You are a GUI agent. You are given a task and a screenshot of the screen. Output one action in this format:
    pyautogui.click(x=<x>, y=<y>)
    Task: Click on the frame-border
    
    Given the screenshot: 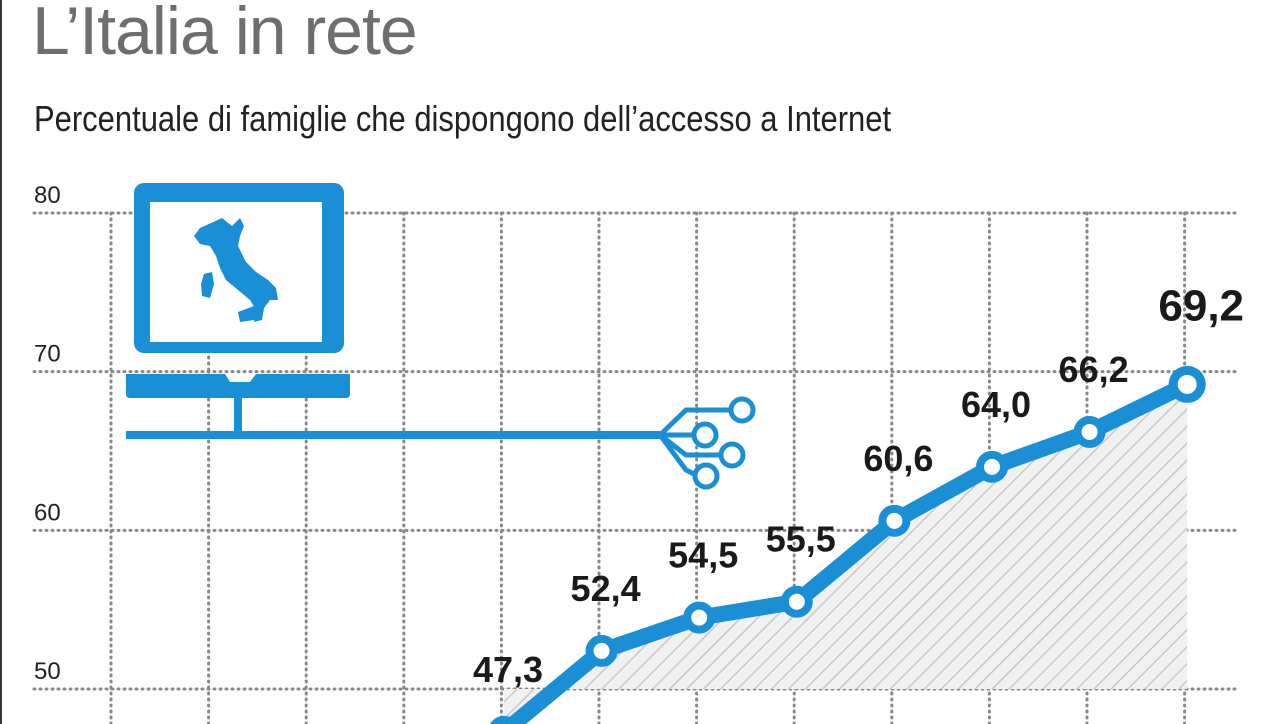 What is the action you would take?
    pyautogui.click(x=1, y=362)
    